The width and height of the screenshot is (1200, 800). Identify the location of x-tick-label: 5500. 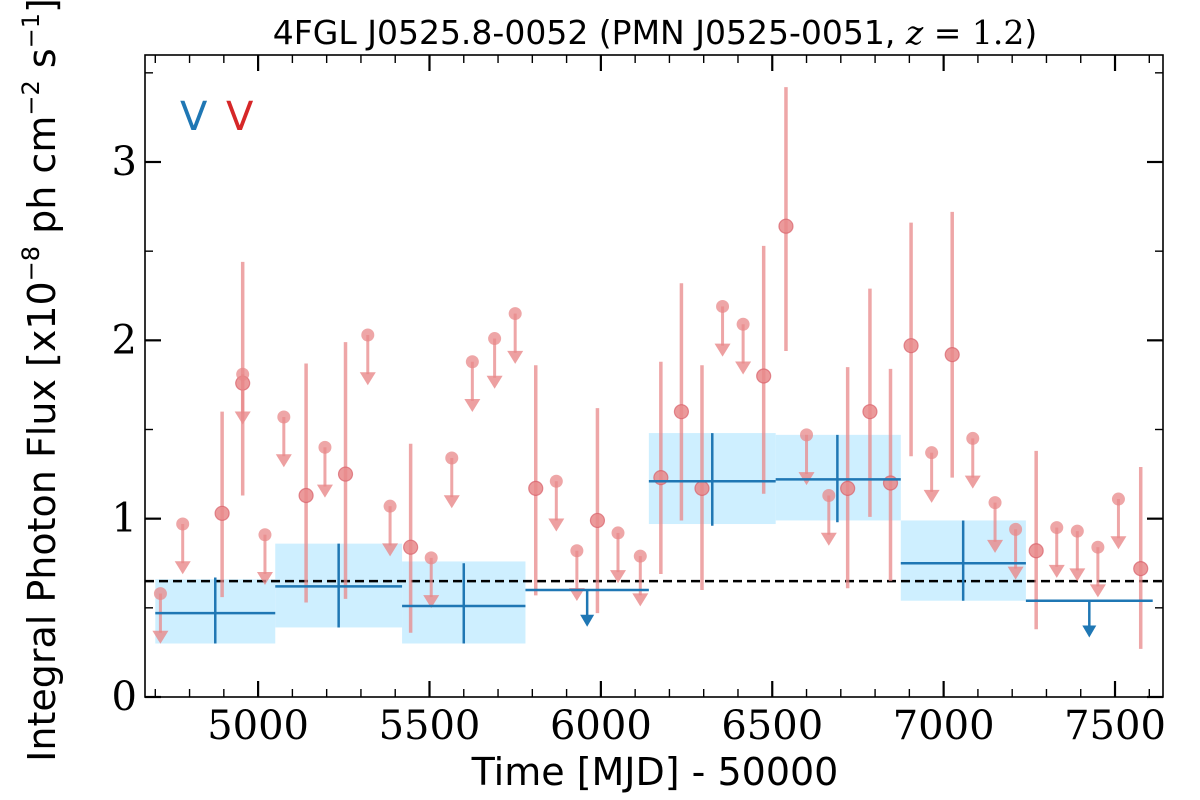
(430, 726).